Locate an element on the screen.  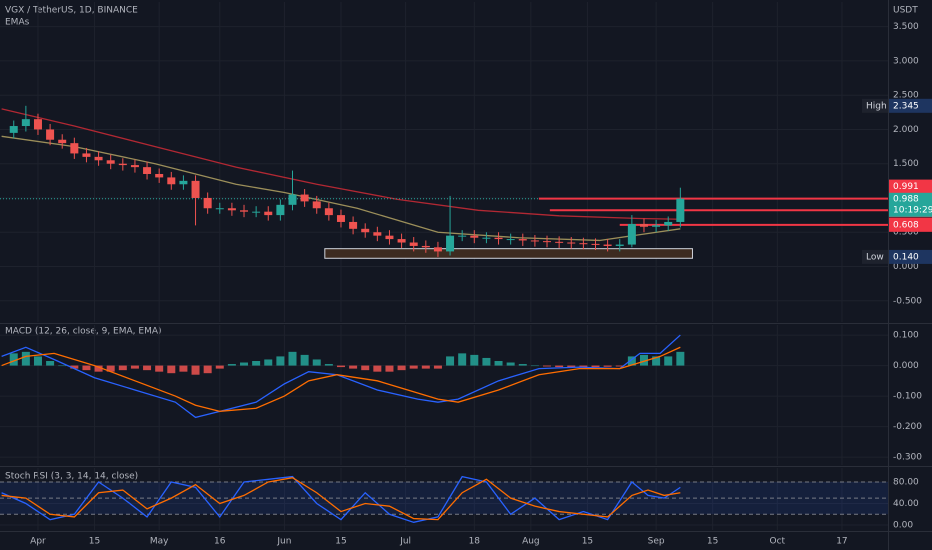
y-tick-label: -0.300 is located at coordinates (907, 458).